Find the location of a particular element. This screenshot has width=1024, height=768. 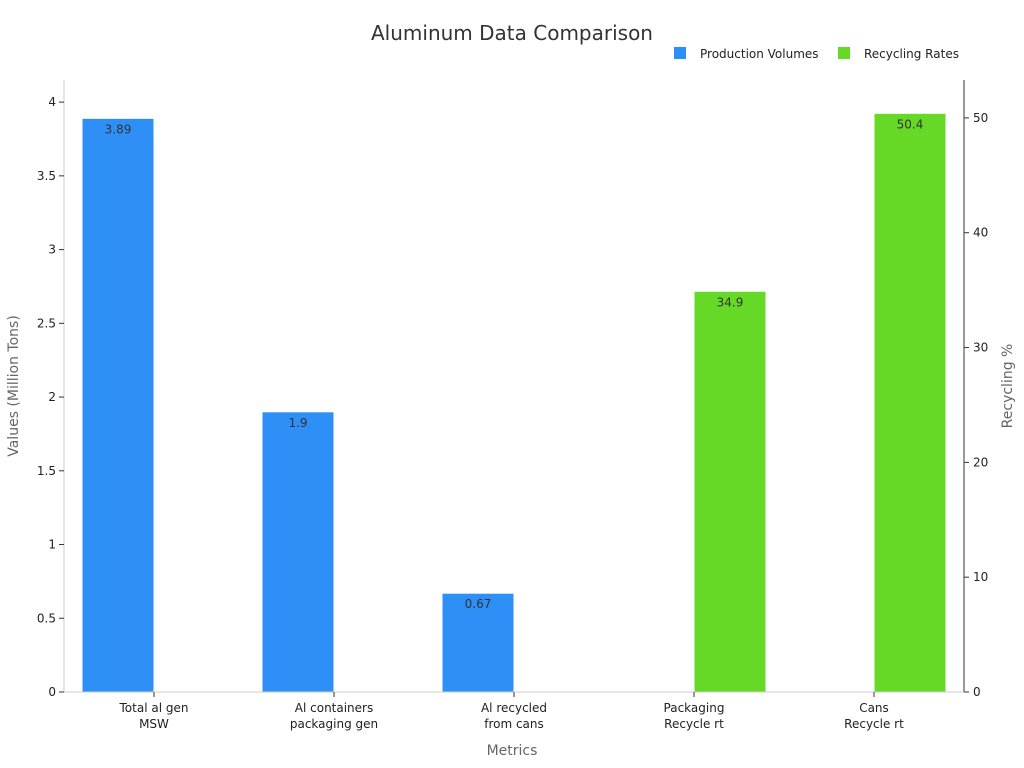

y2-tick-label-0: 0 is located at coordinates (977, 692).